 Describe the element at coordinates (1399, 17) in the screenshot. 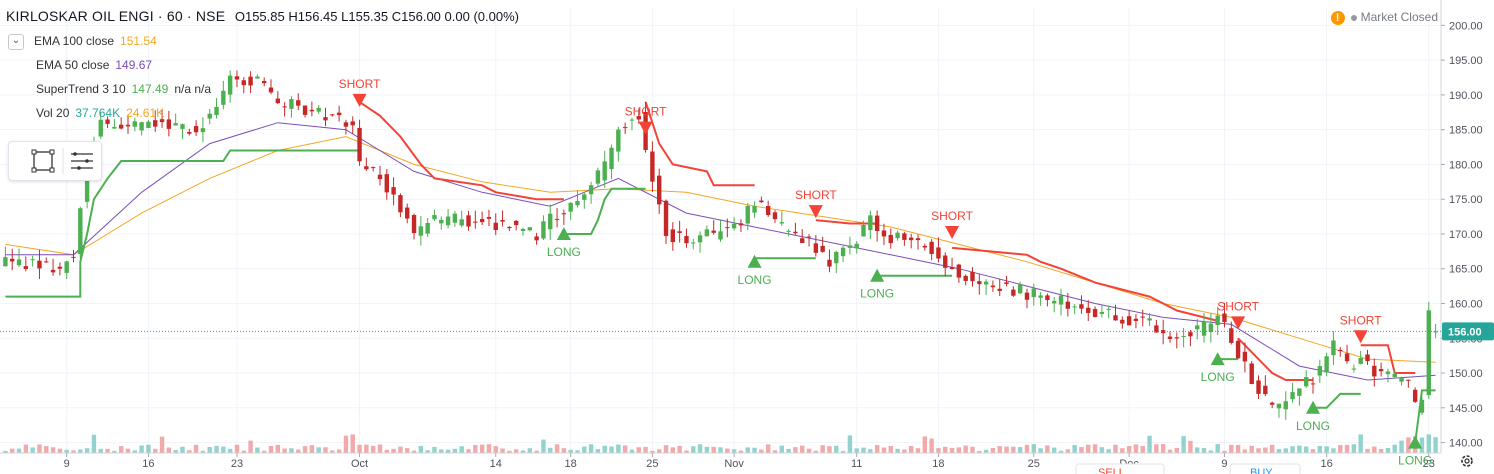

I see `market-status-label: Market Closed` at that location.